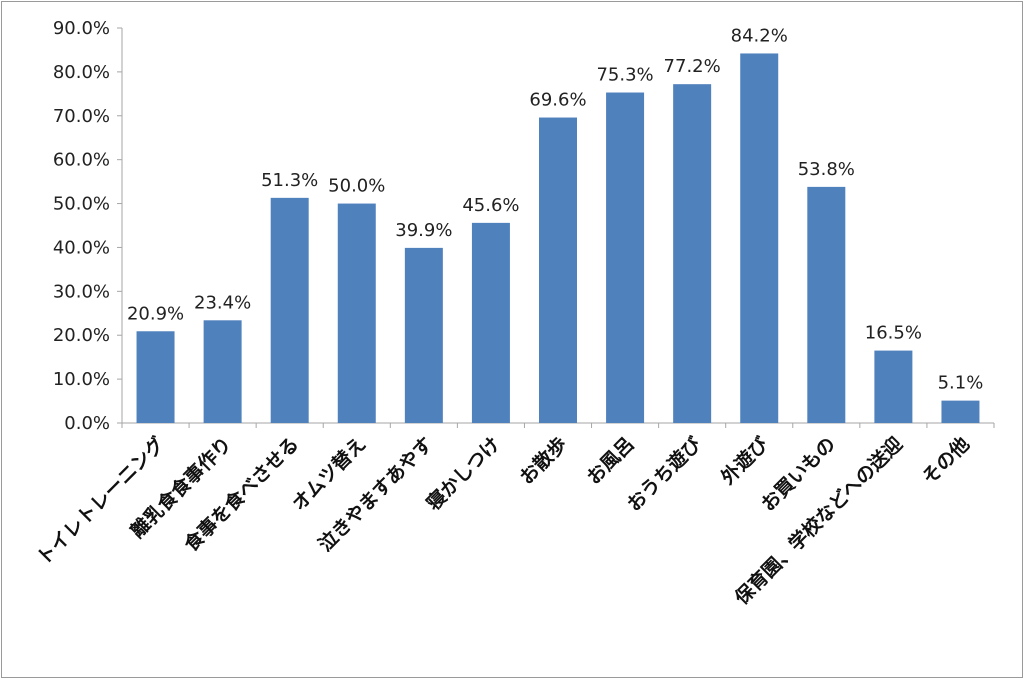 The height and width of the screenshot is (679, 1024). I want to click on y-tick-label: 20.0%, so click(81, 335).